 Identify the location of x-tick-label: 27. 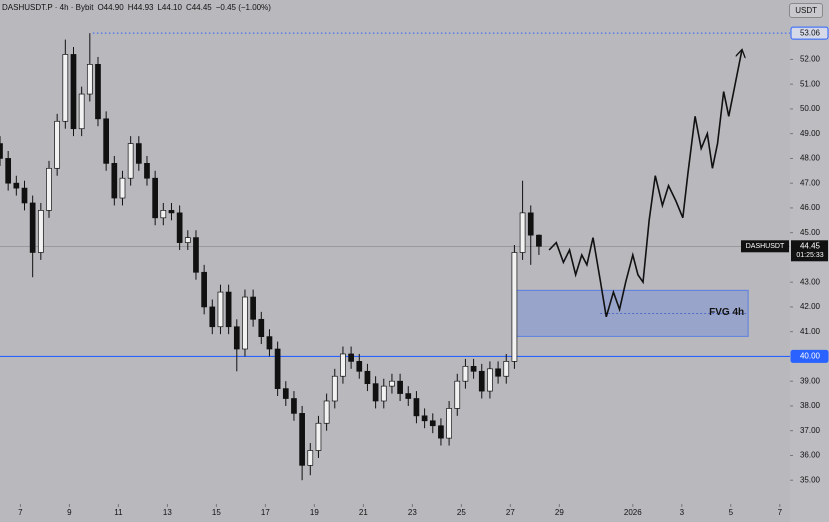
(510, 512).